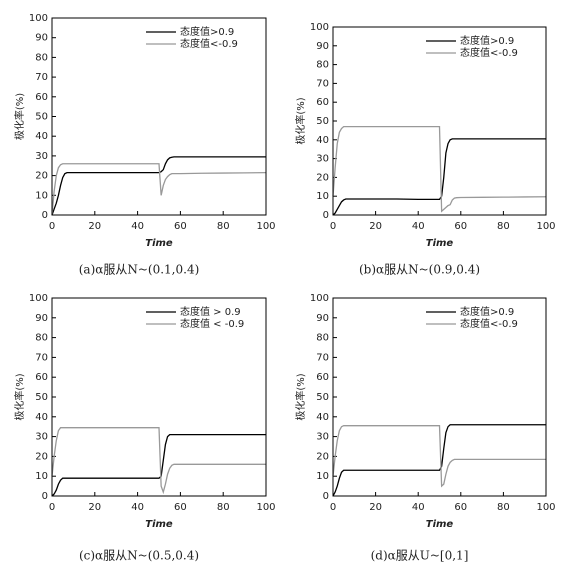 The width and height of the screenshot is (568, 573). I want to click on caption: (b)α服从N~(0.9,0.4), so click(419, 270).